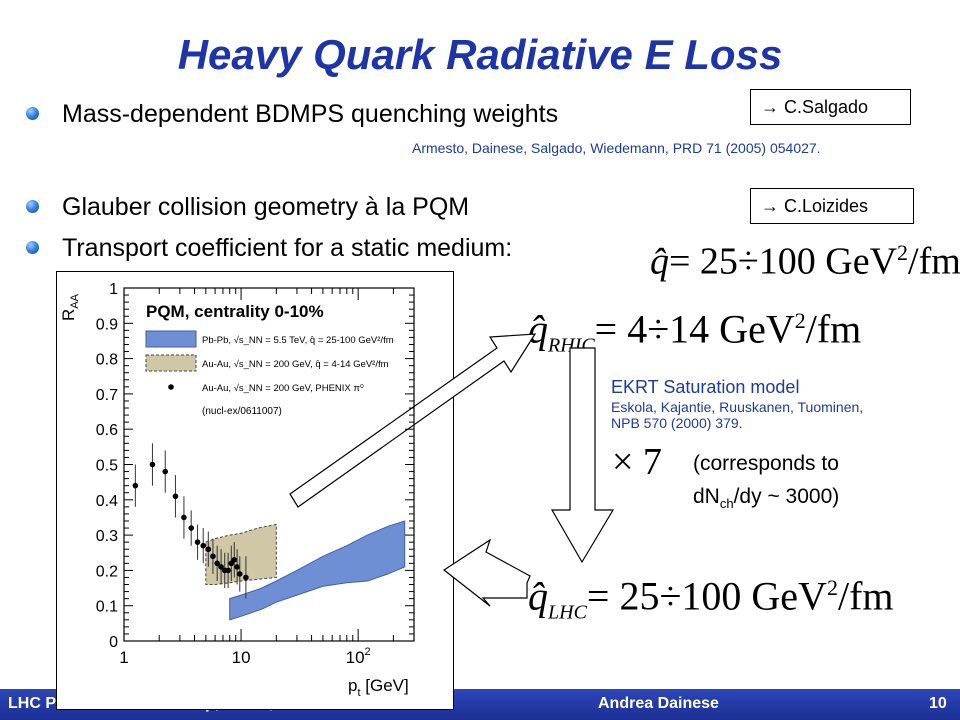 The height and width of the screenshot is (720, 960). I want to click on lhc-formula-exp: 2, so click(832, 587).